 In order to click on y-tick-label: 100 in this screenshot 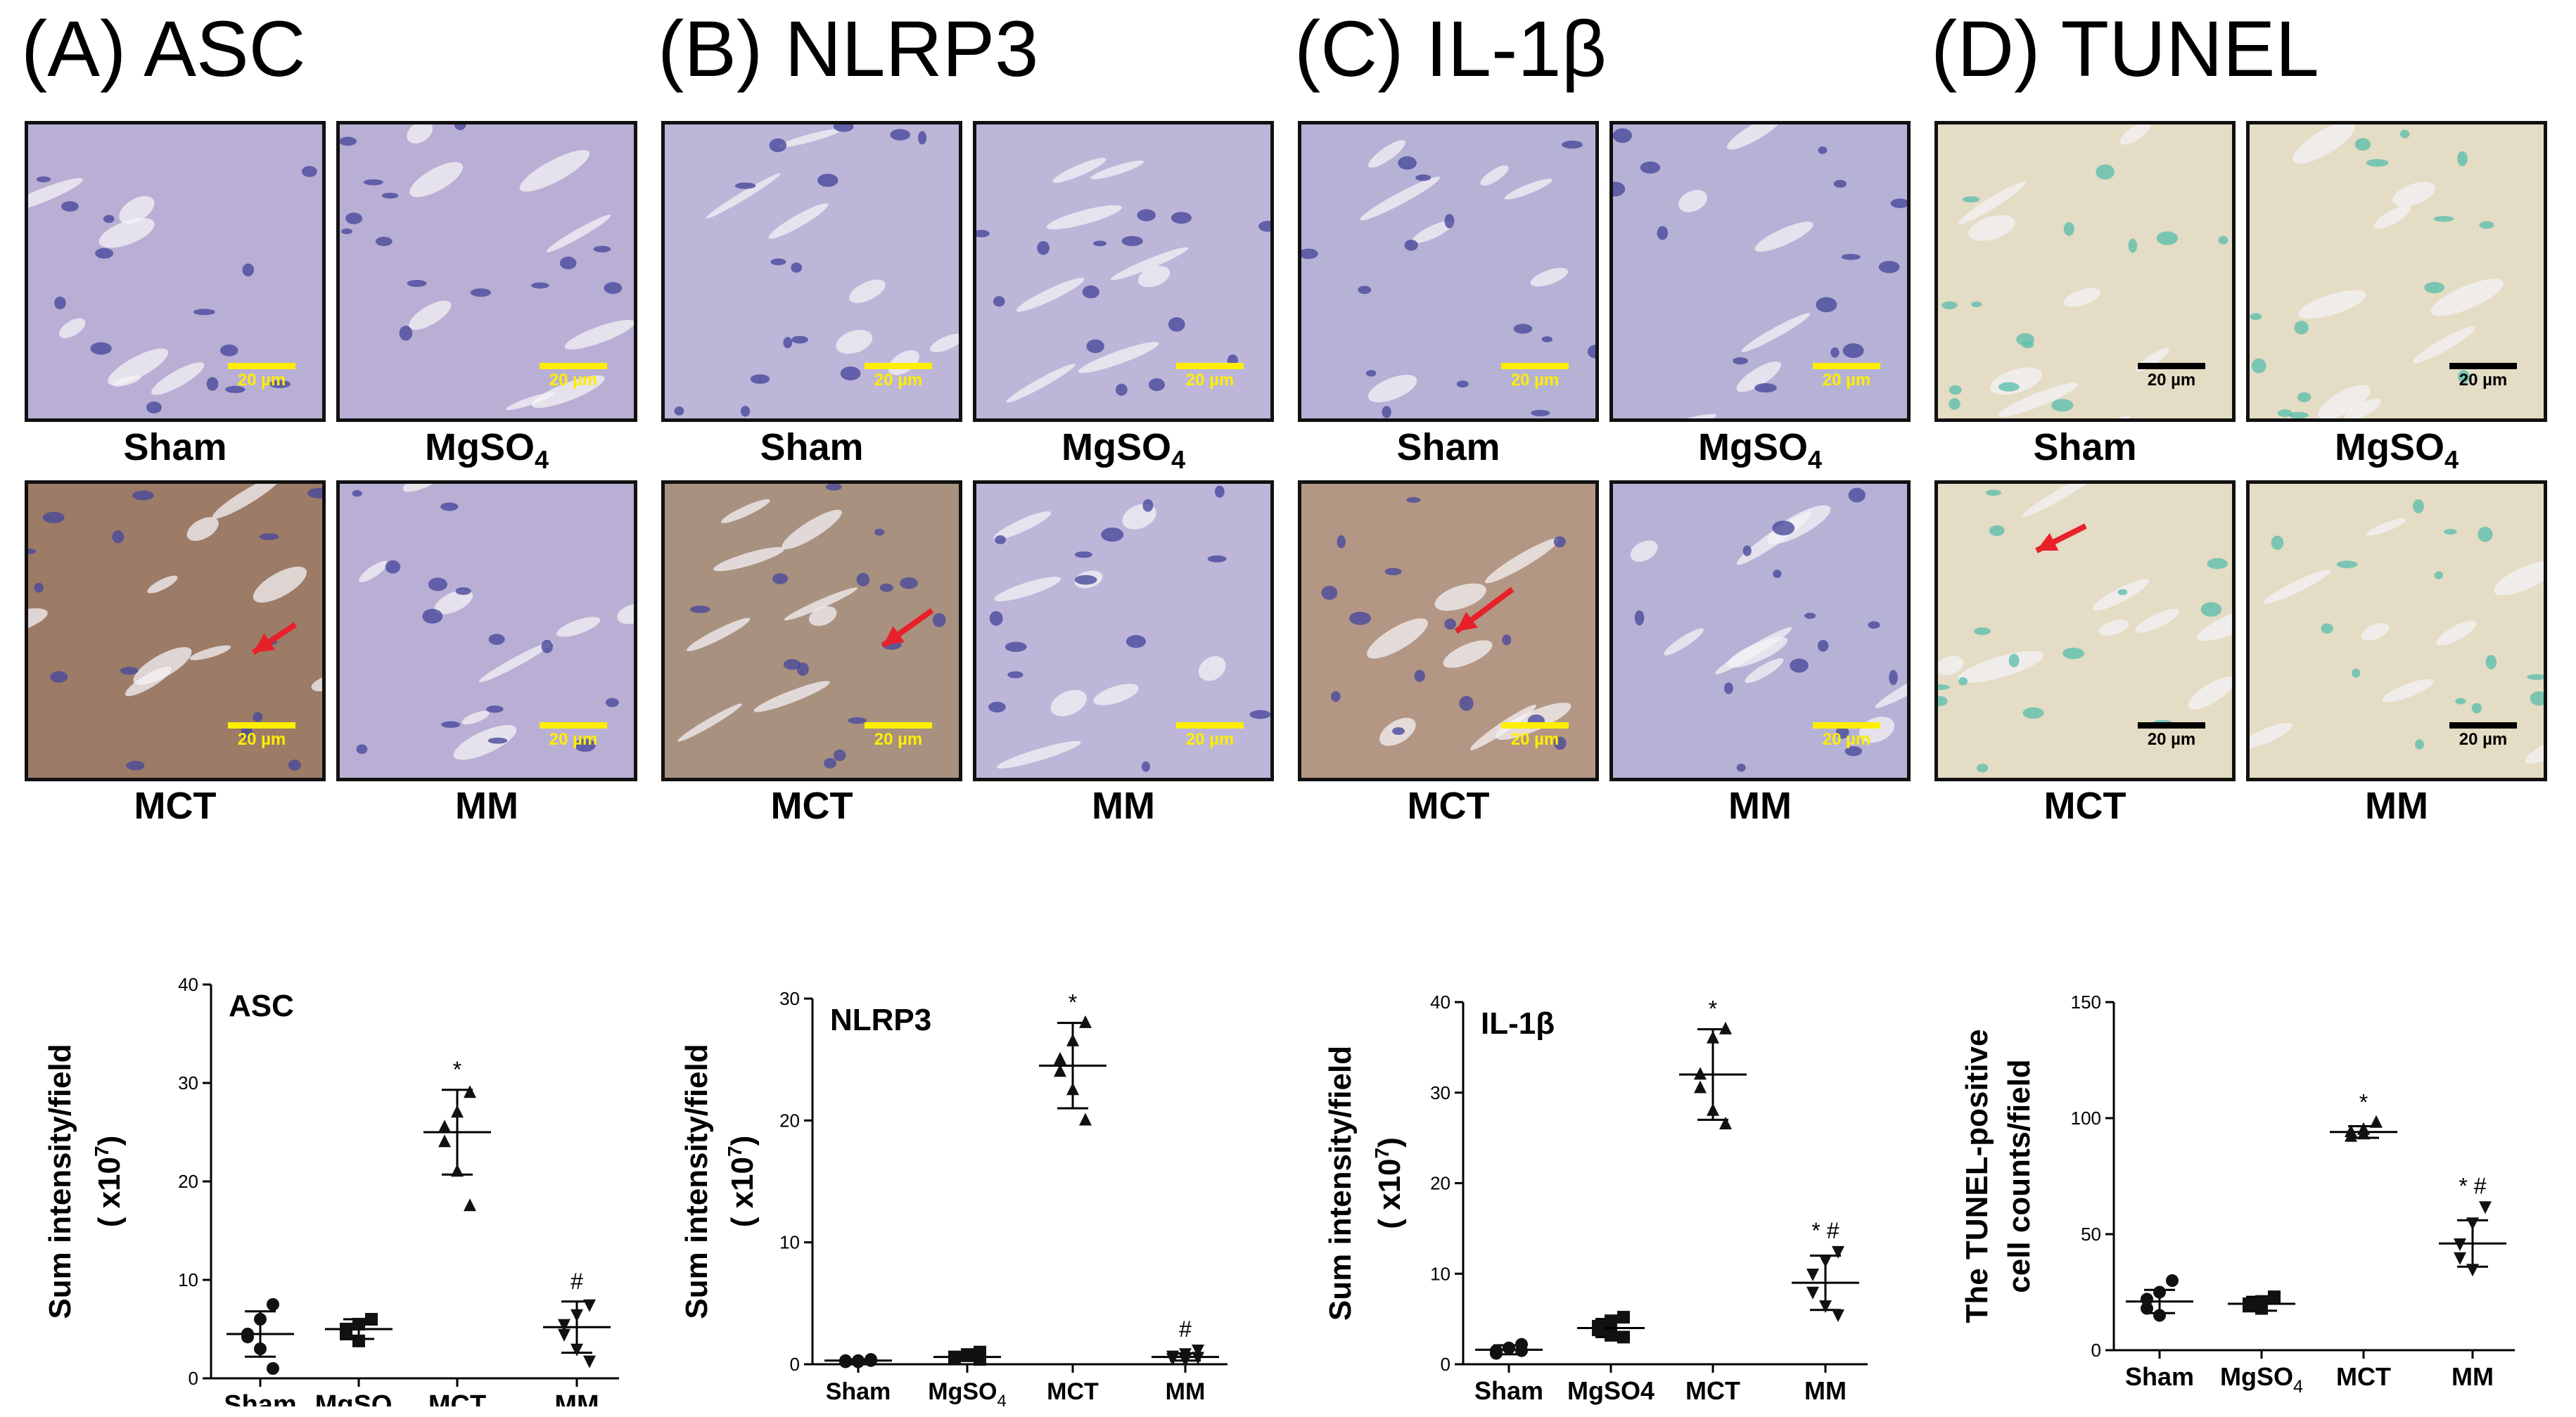, I will do `click(2086, 1118)`.